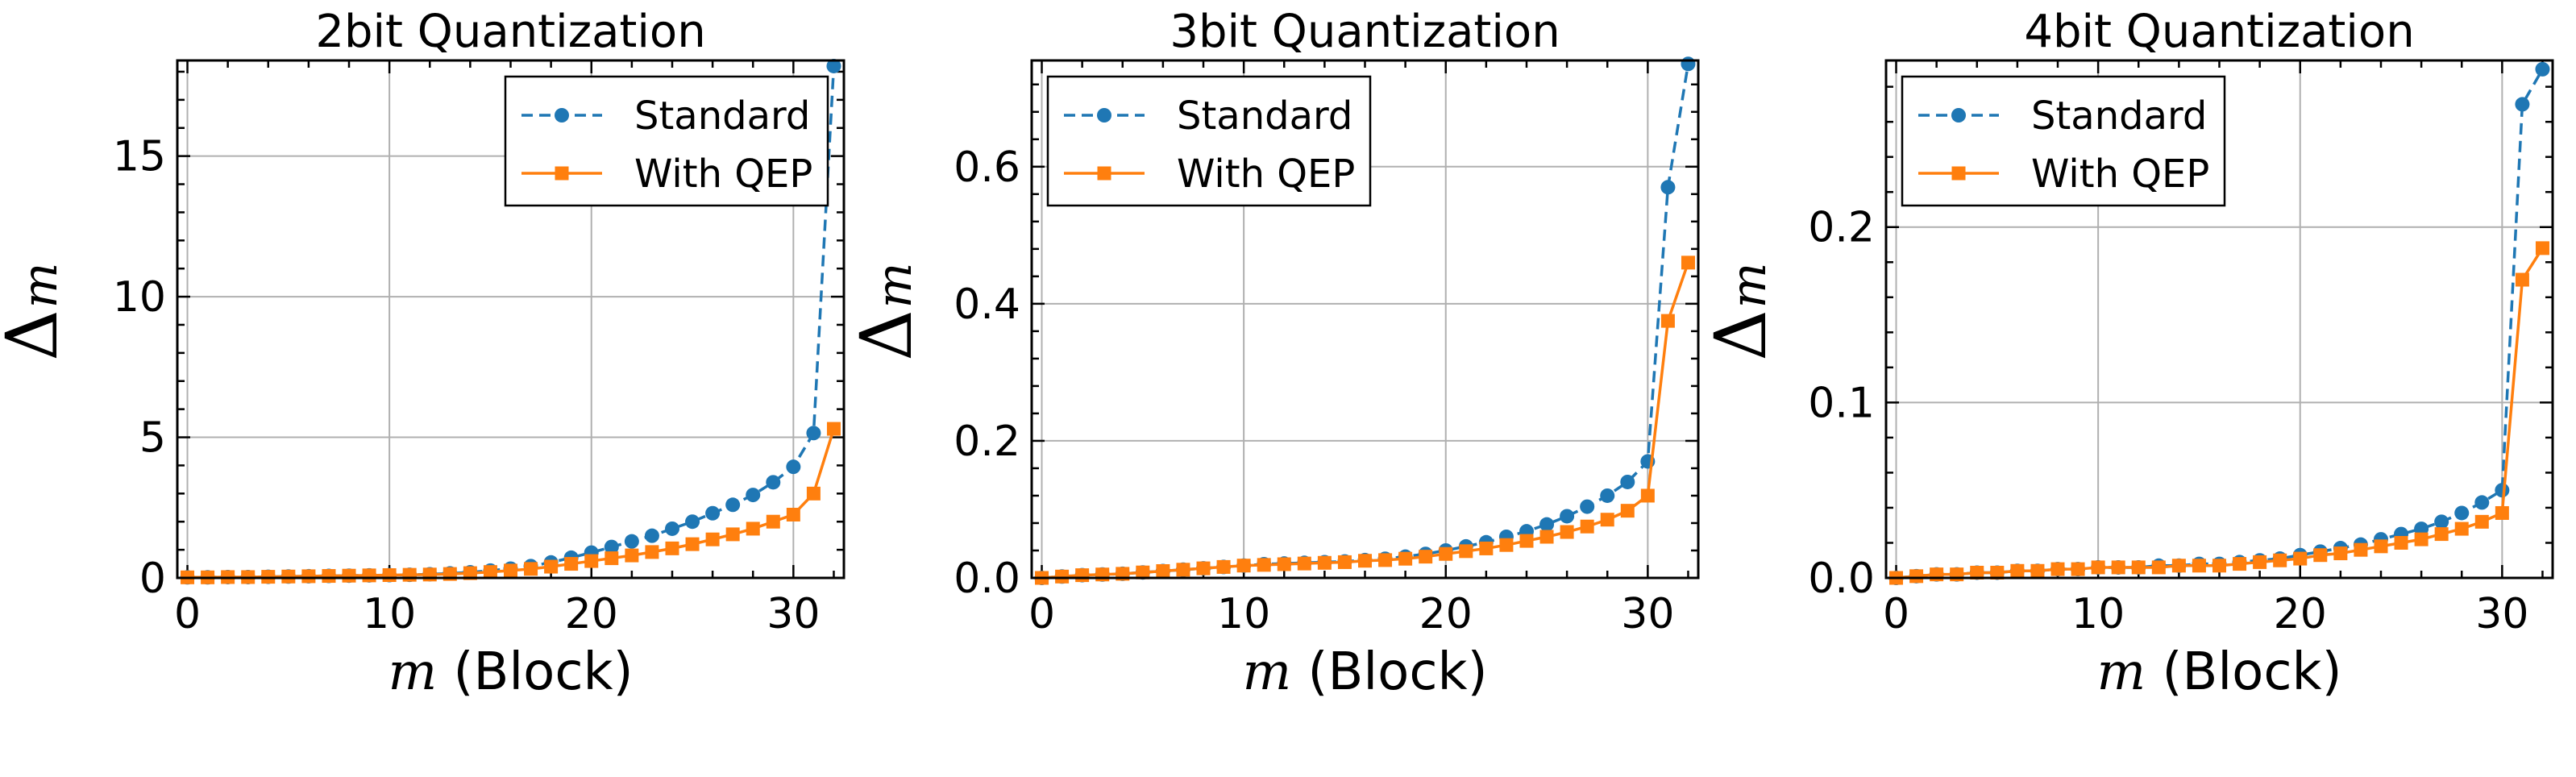  What do you see at coordinates (2219, 32) in the screenshot?
I see `chart-title: 4bit Quantization` at bounding box center [2219, 32].